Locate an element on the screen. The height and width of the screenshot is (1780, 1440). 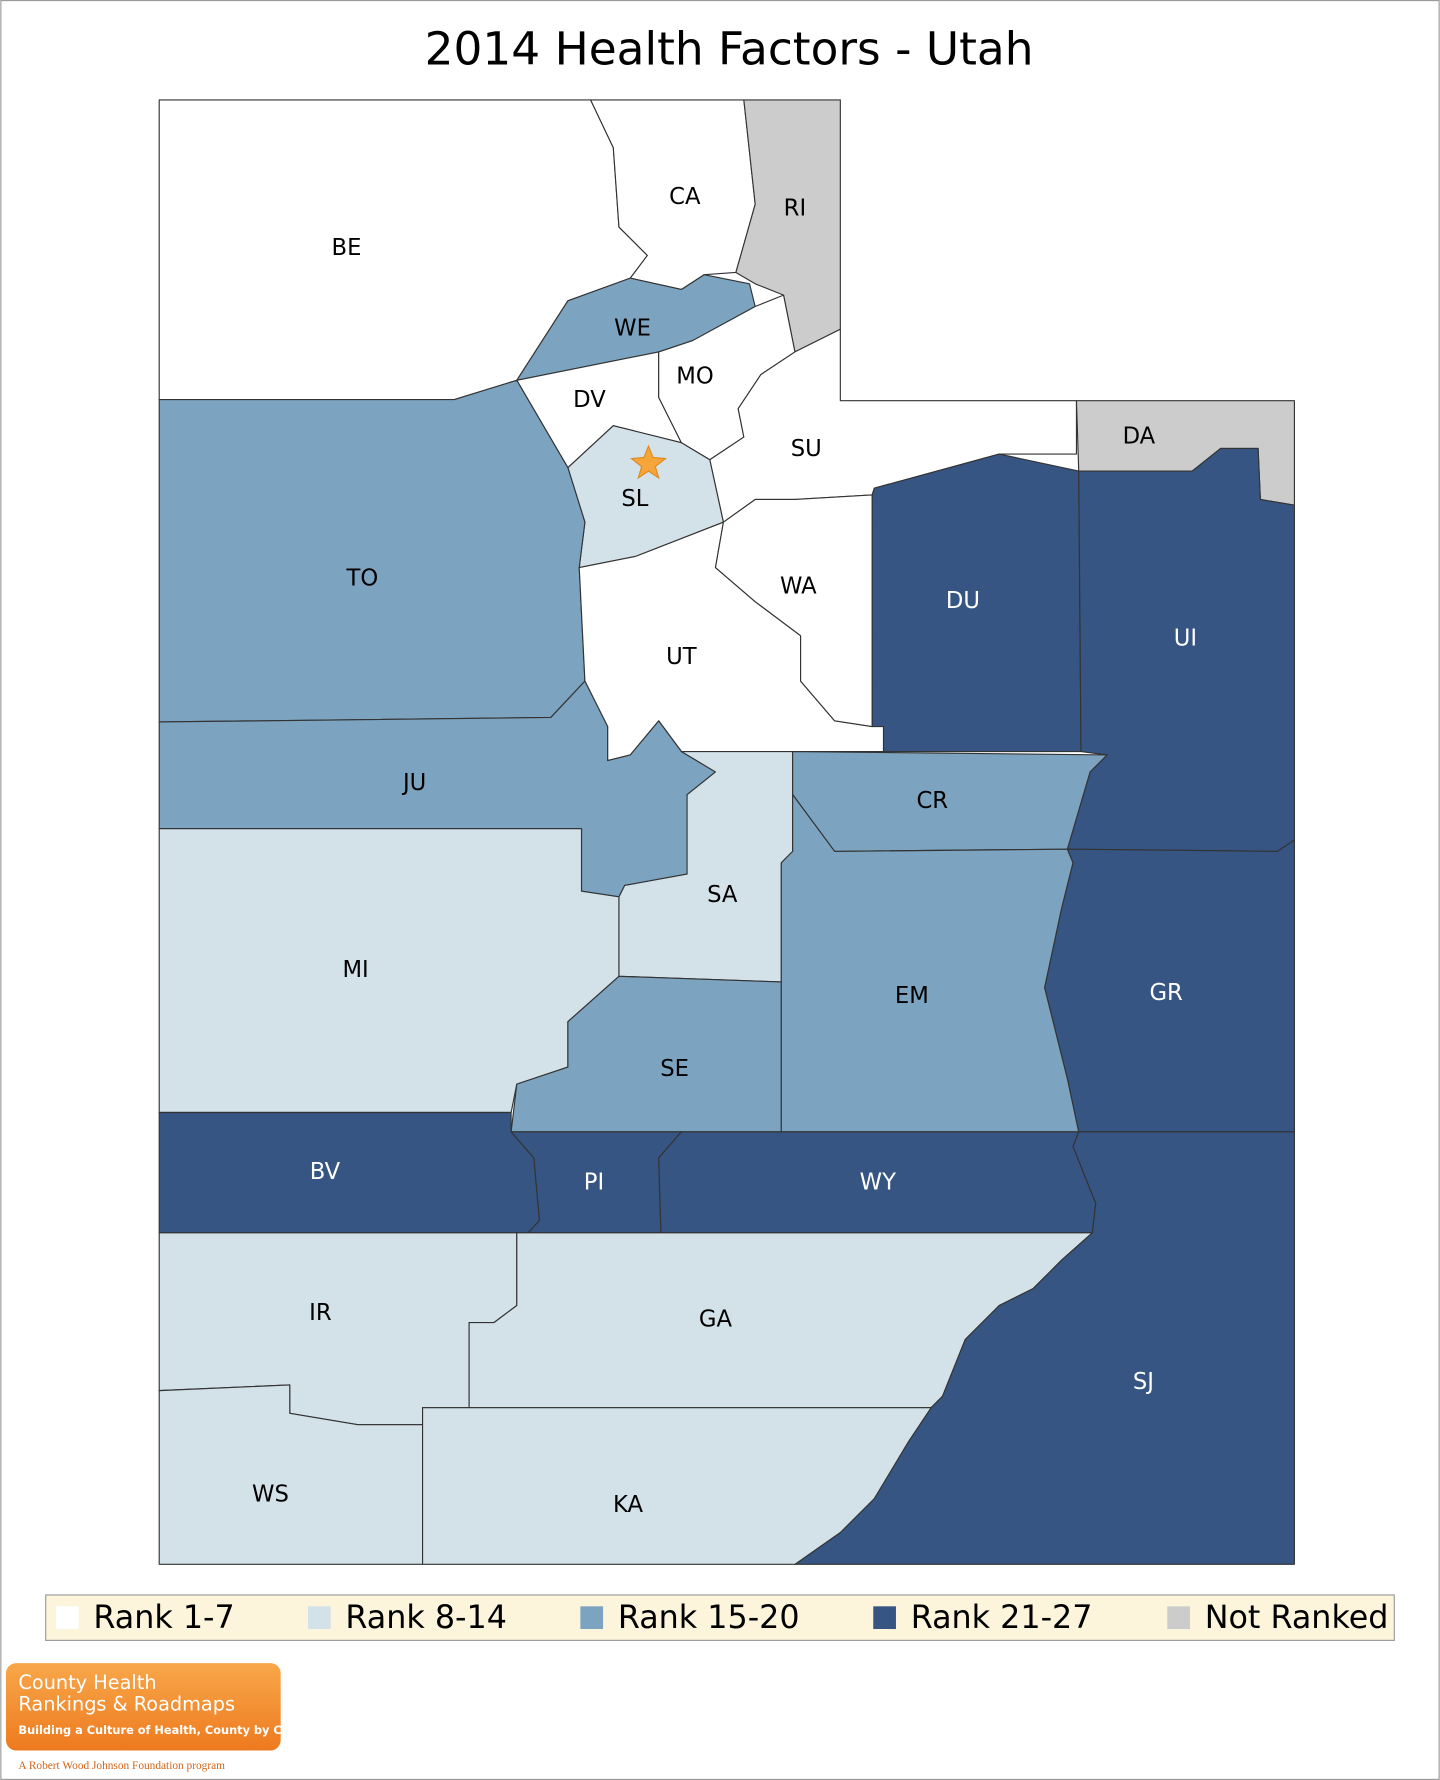
county-label: CA is located at coordinates (685, 197).